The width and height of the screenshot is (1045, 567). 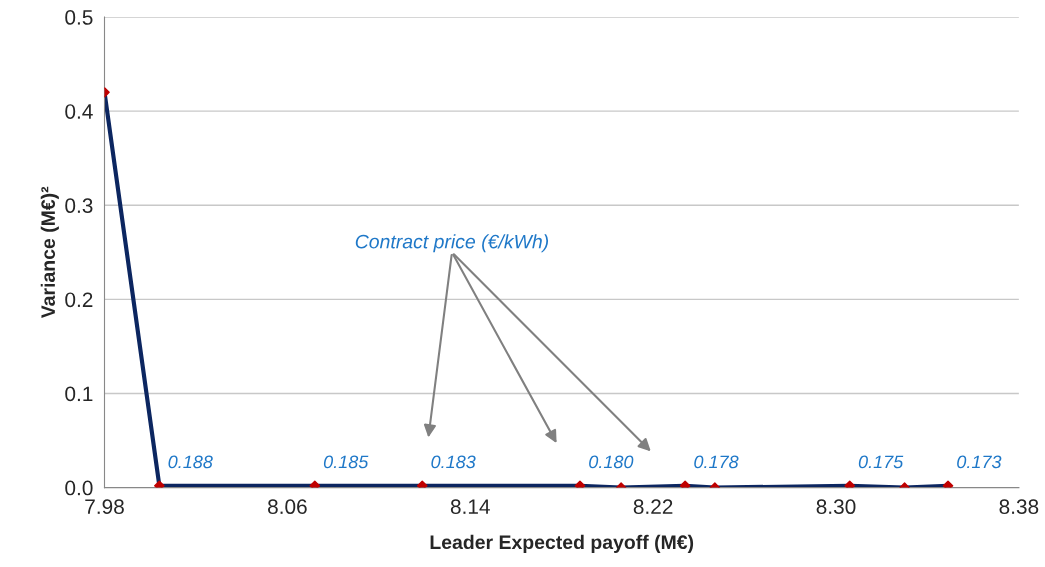 I want to click on x-tick-label: 8.22, so click(x=653, y=507).